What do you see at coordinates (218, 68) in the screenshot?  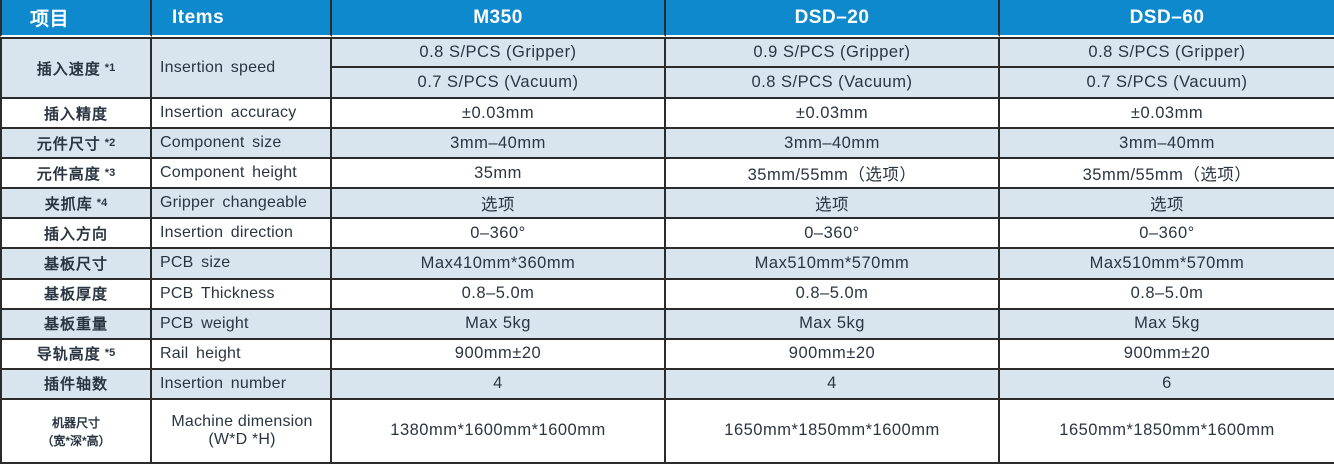 I see `row-label-en-text: Insertion speed` at bounding box center [218, 68].